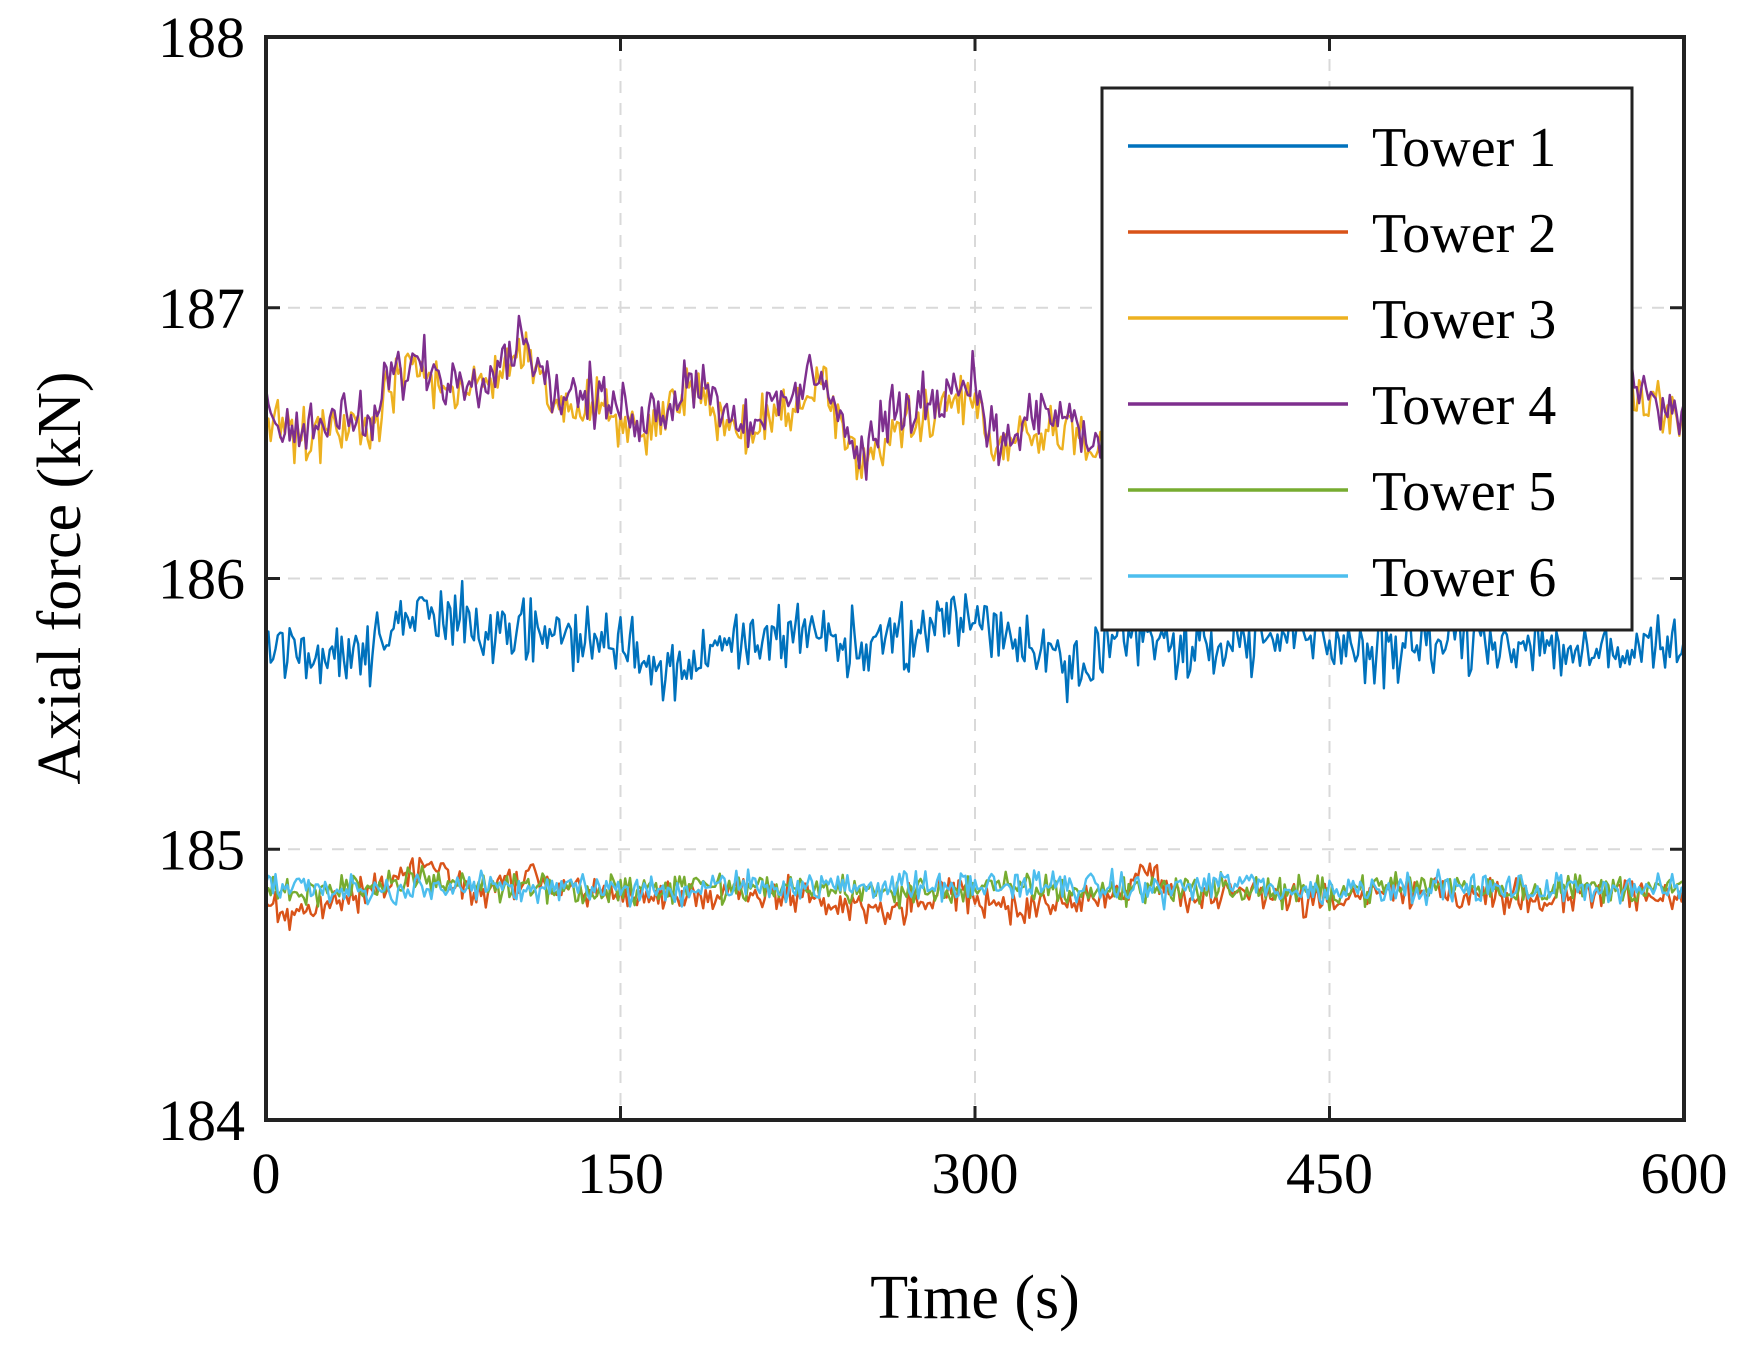 The width and height of the screenshot is (1749, 1350). What do you see at coordinates (1464, 320) in the screenshot?
I see `legend-label-tower-3: Tower 3` at bounding box center [1464, 320].